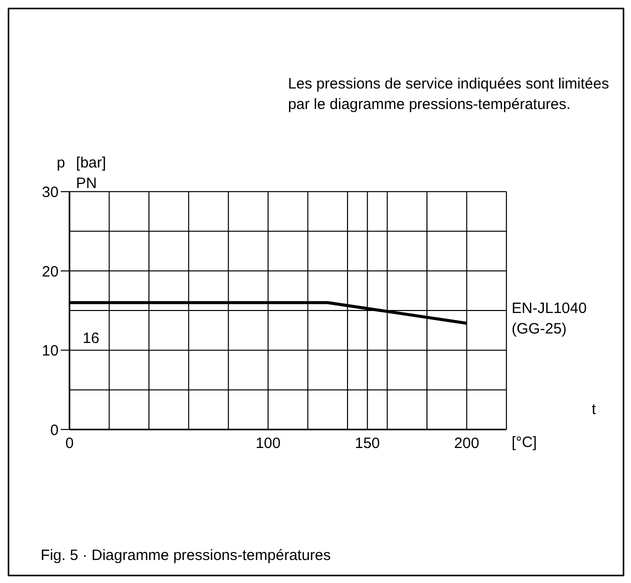 This screenshot has height=583, width=631. Describe the element at coordinates (91, 338) in the screenshot. I see `annotation: 16` at that location.